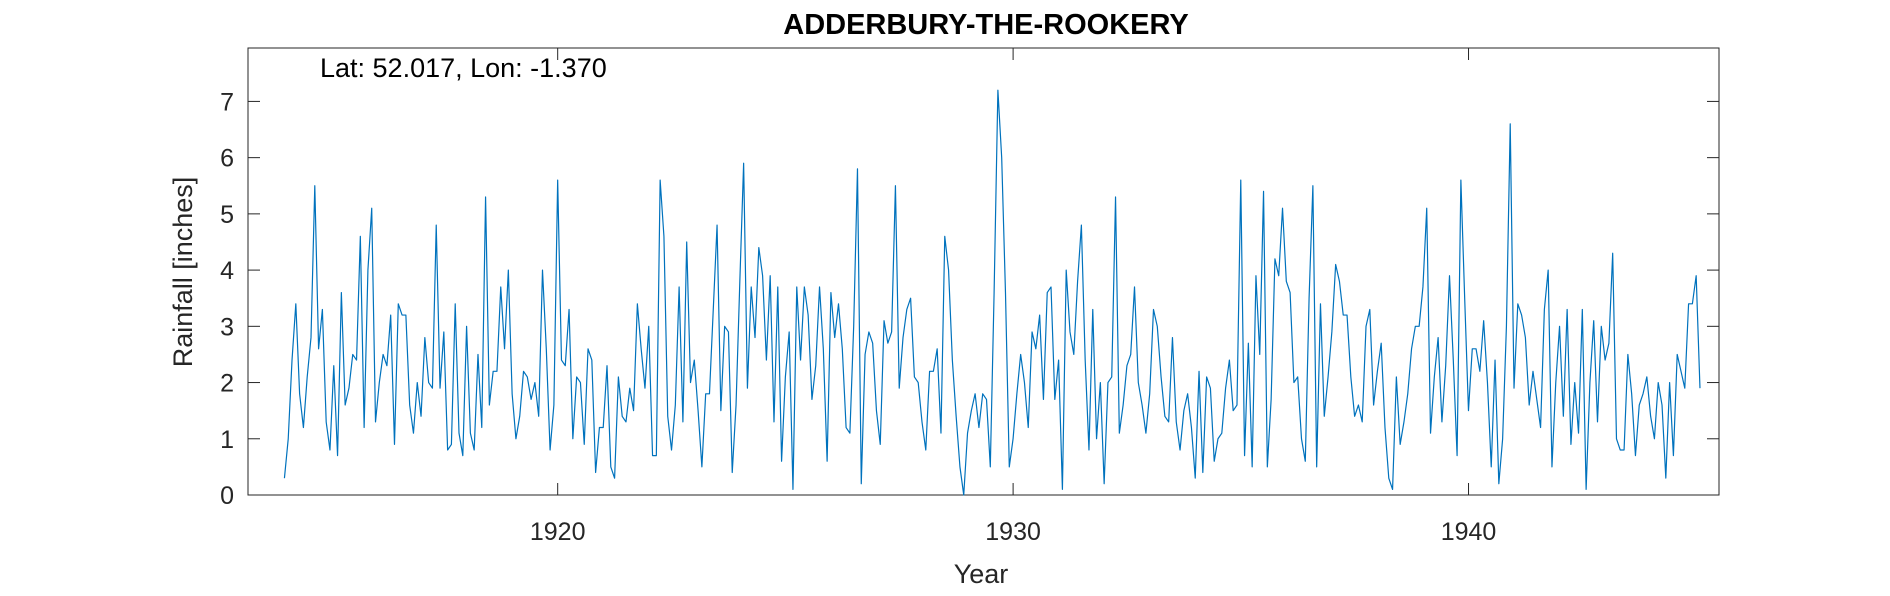 The width and height of the screenshot is (1890, 596). What do you see at coordinates (227, 271) in the screenshot?
I see `y-tick-label: 4` at bounding box center [227, 271].